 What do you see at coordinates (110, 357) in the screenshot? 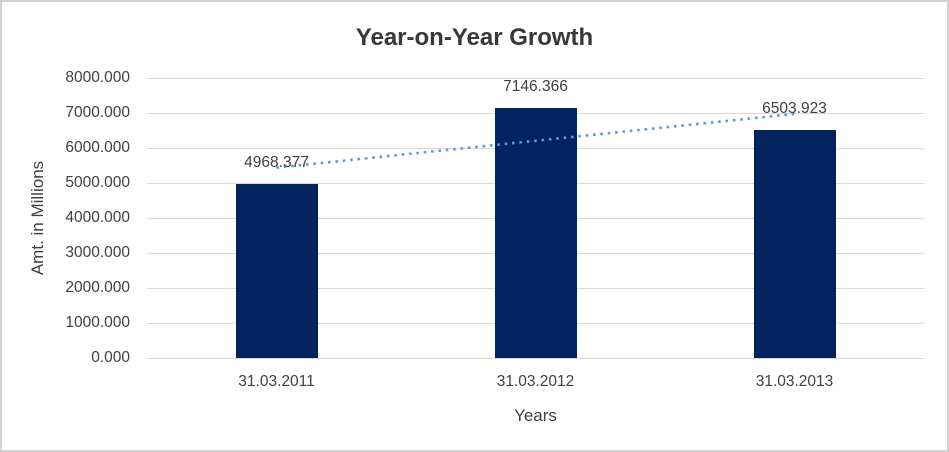
I see `y-tick-label: 0.000` at bounding box center [110, 357].